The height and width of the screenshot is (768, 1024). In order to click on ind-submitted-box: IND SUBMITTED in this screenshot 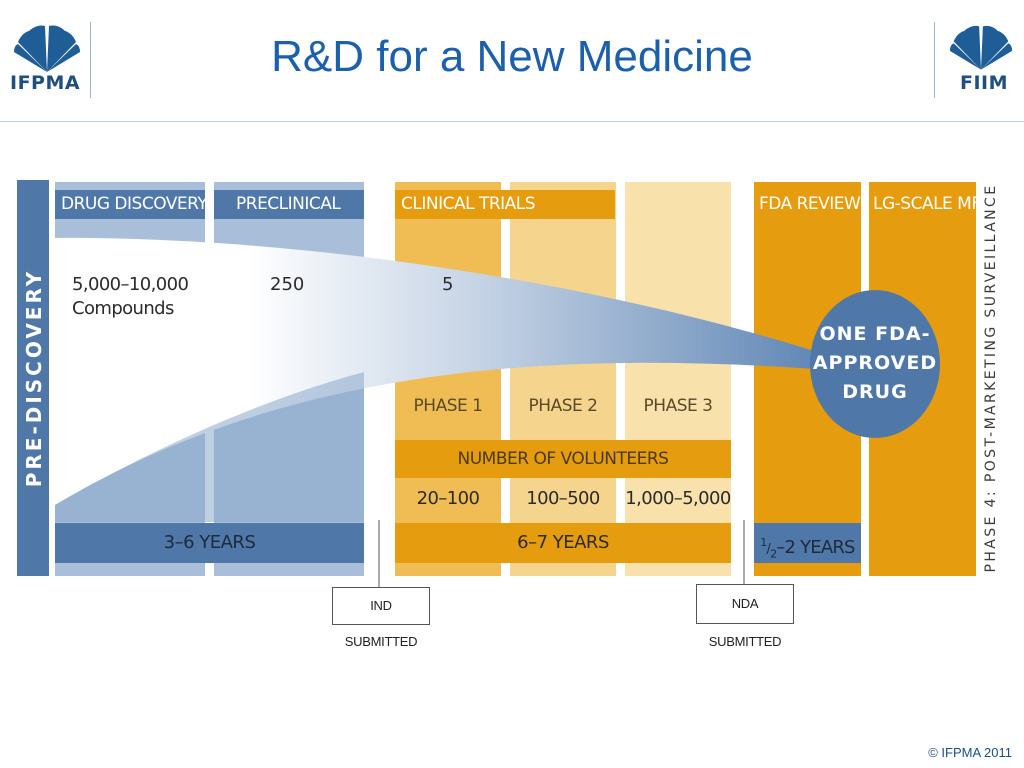, I will do `click(381, 618)`.